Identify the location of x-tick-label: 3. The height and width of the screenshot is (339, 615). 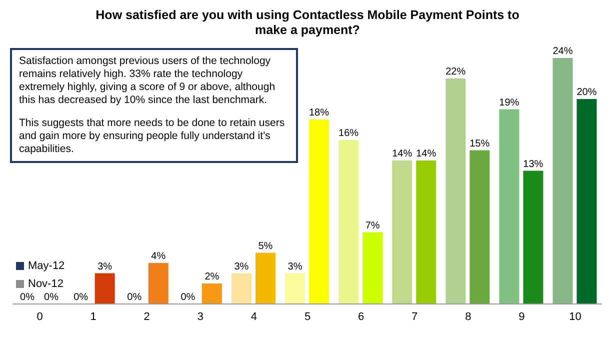
(200, 316).